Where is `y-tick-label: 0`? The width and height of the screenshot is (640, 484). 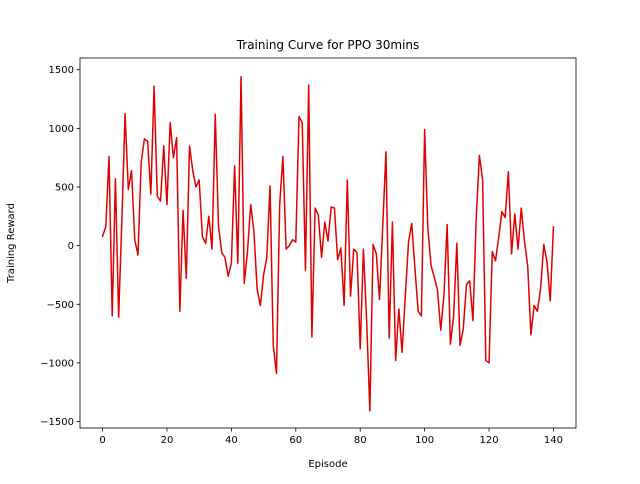 y-tick-label: 0 is located at coordinates (71, 246).